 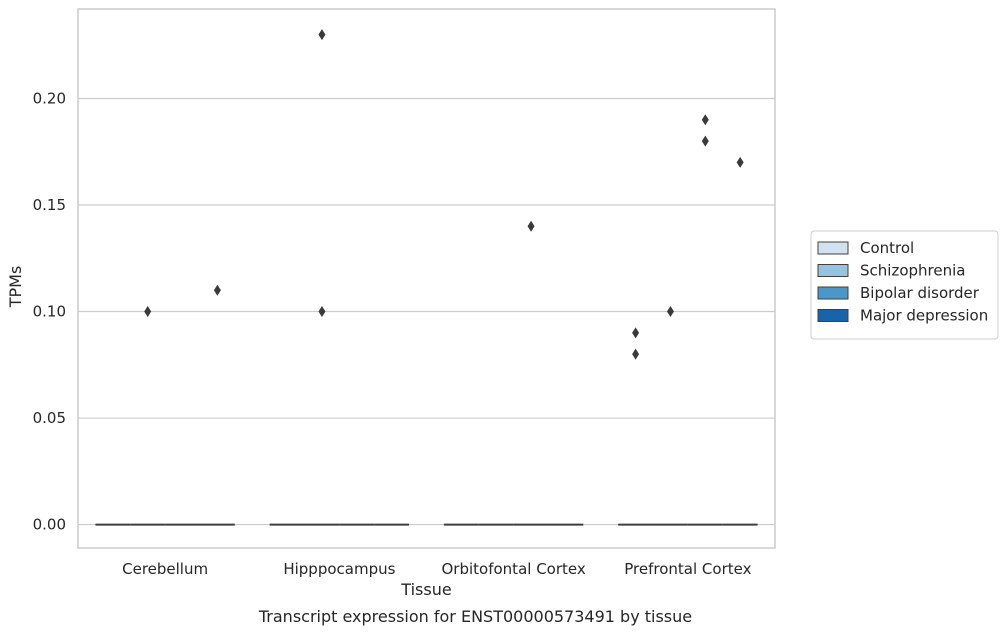 I want to click on x-axis-label: Tissue, so click(x=425, y=589).